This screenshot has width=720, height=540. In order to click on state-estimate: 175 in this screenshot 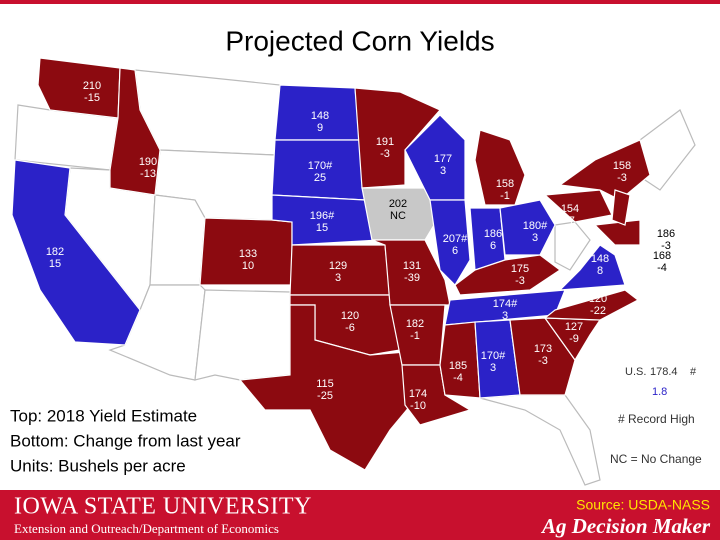, I will do `click(520, 269)`.